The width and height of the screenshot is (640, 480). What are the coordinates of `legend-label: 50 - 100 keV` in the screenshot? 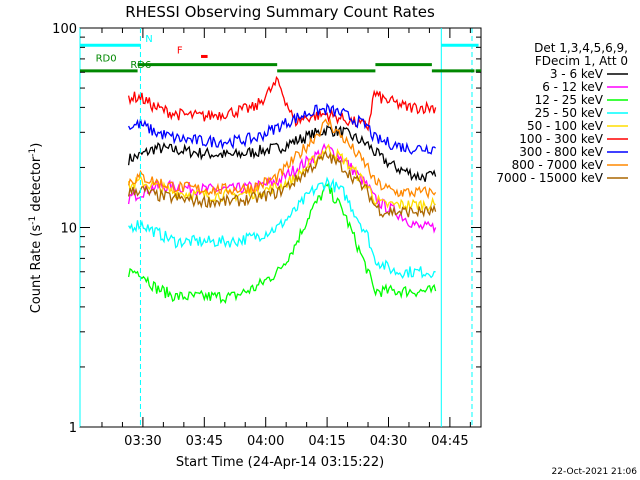 It's located at (565, 126).